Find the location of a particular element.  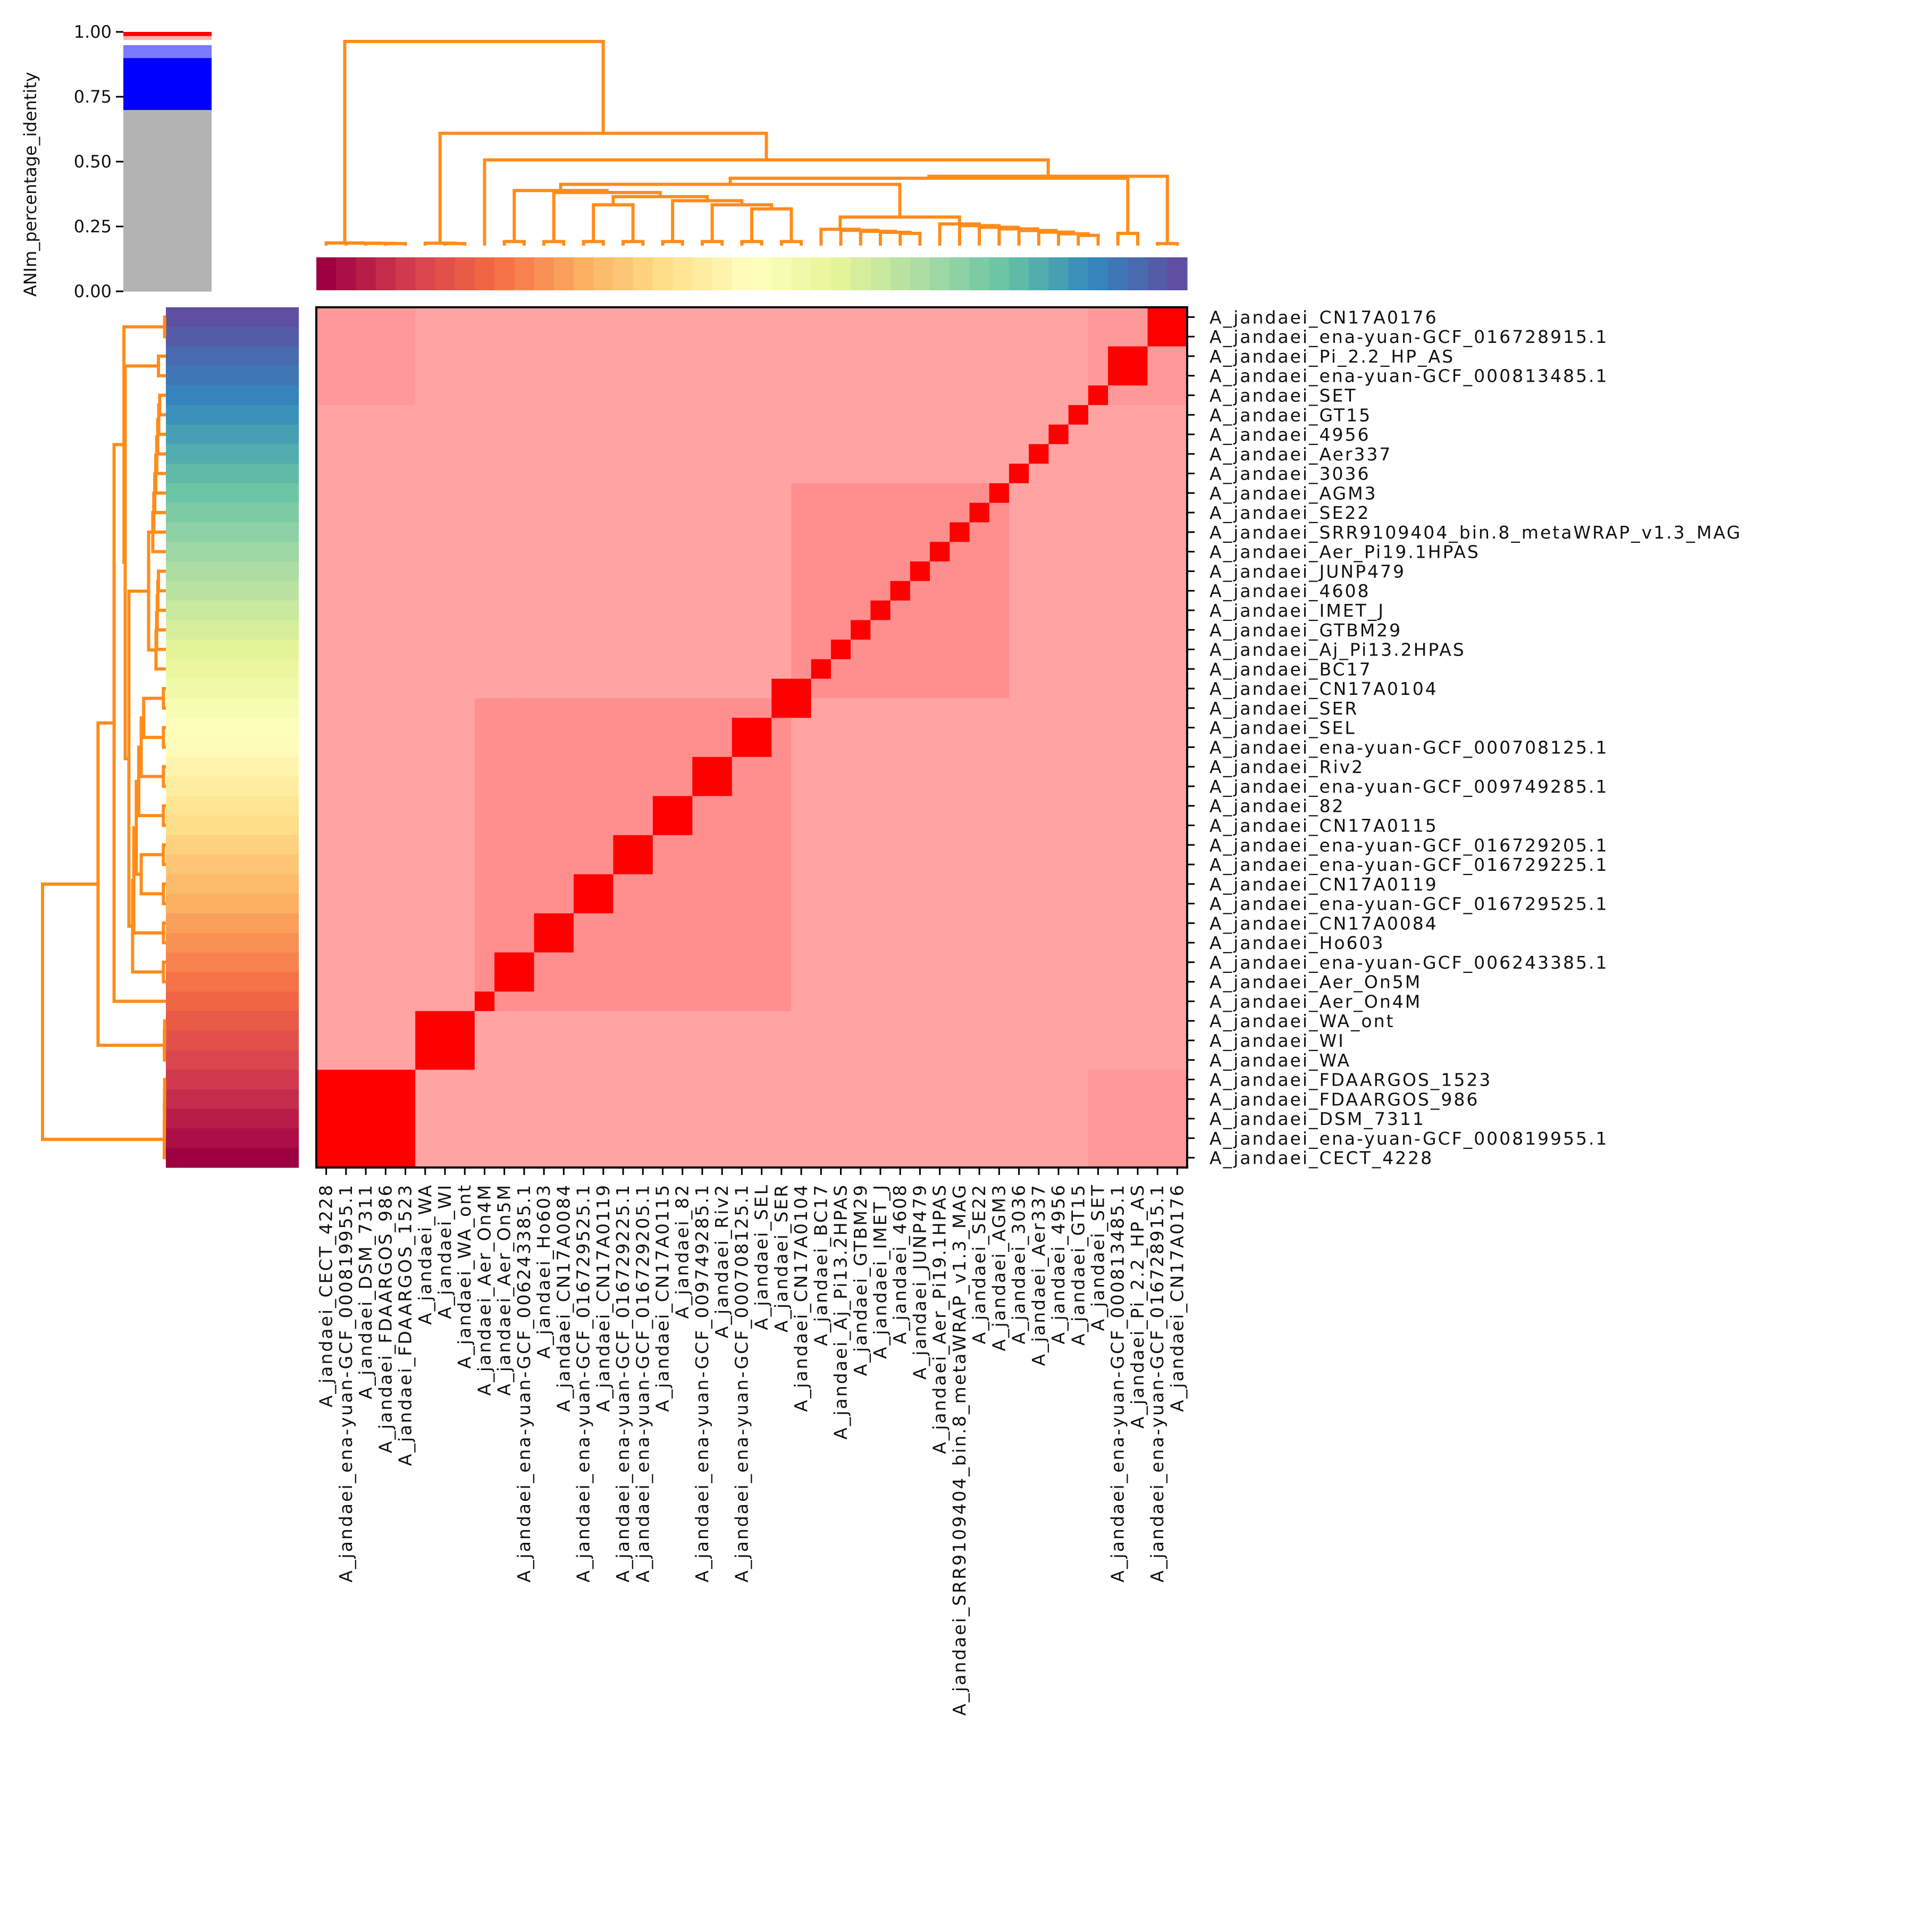

column-label: A_jandaei_CN17A0084 is located at coordinates (563, 1297).